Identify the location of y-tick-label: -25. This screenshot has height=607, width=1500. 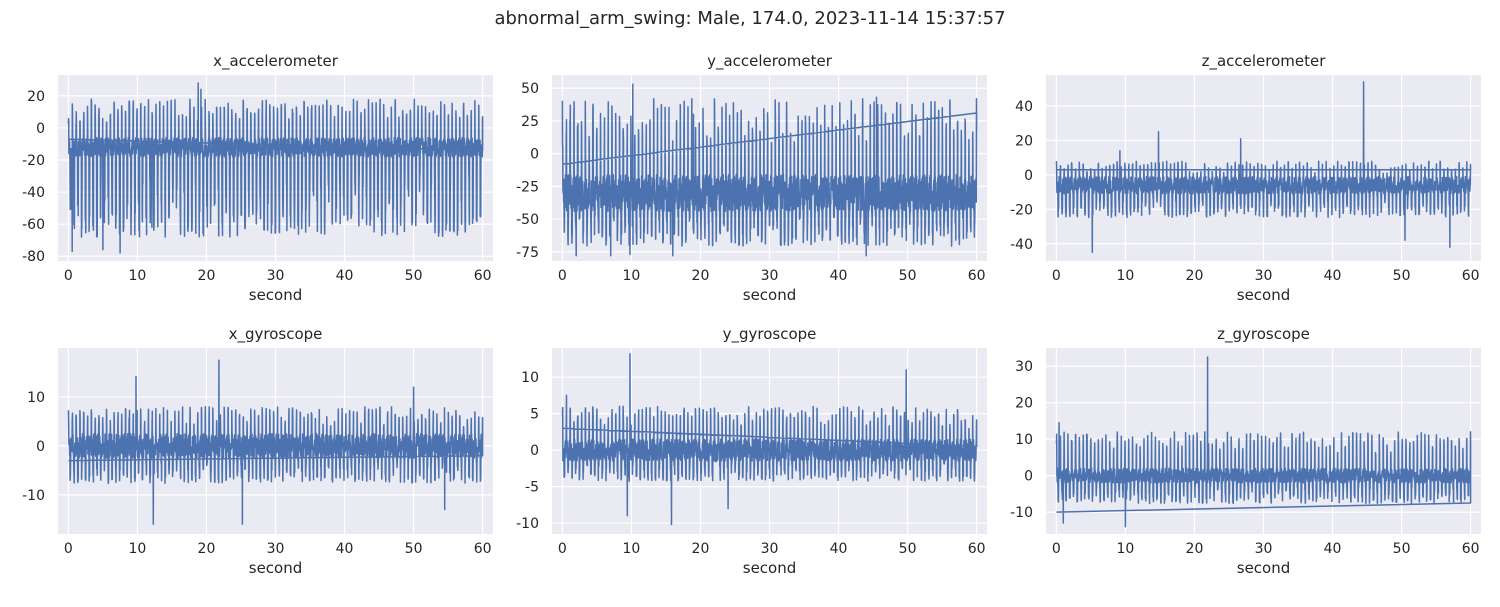
(527, 187).